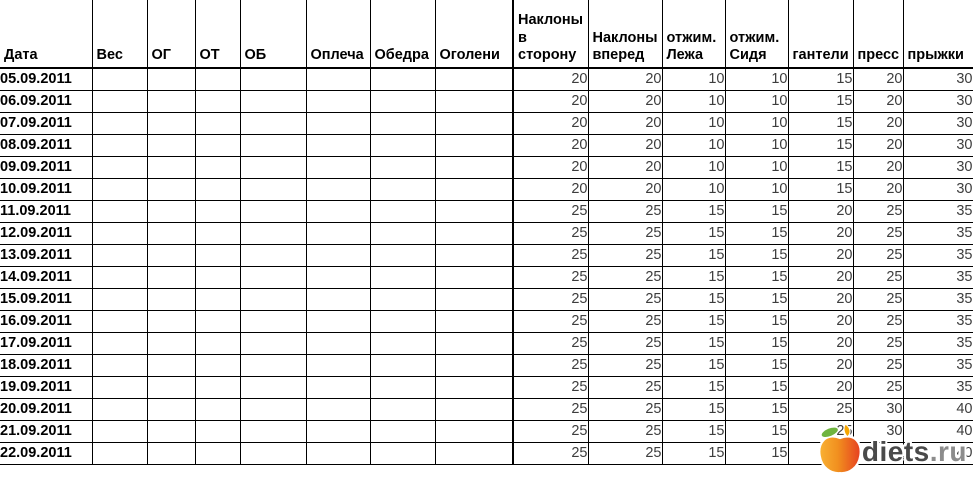 The width and height of the screenshot is (973, 481). What do you see at coordinates (474, 34) in the screenshot?
I see `column-header: Оголени` at bounding box center [474, 34].